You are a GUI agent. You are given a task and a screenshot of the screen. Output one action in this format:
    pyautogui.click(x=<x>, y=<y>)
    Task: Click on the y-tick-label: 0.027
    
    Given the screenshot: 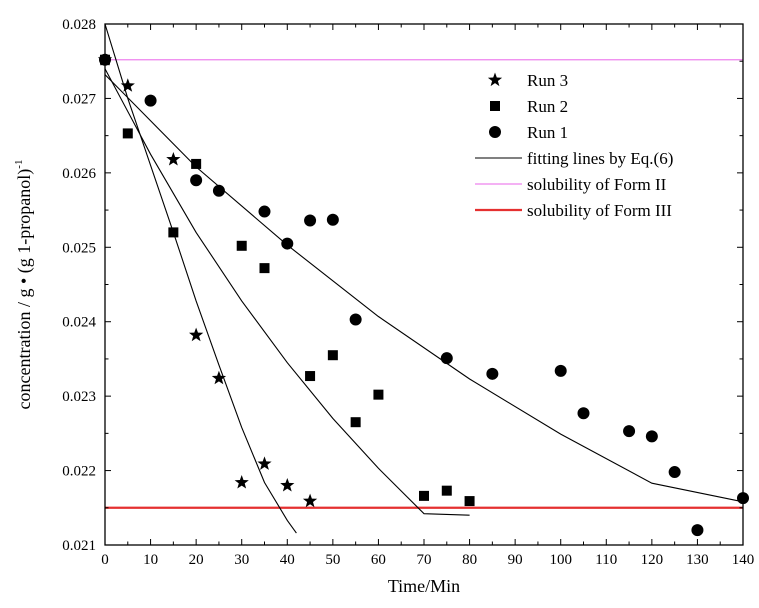 What is the action you would take?
    pyautogui.click(x=79, y=99)
    